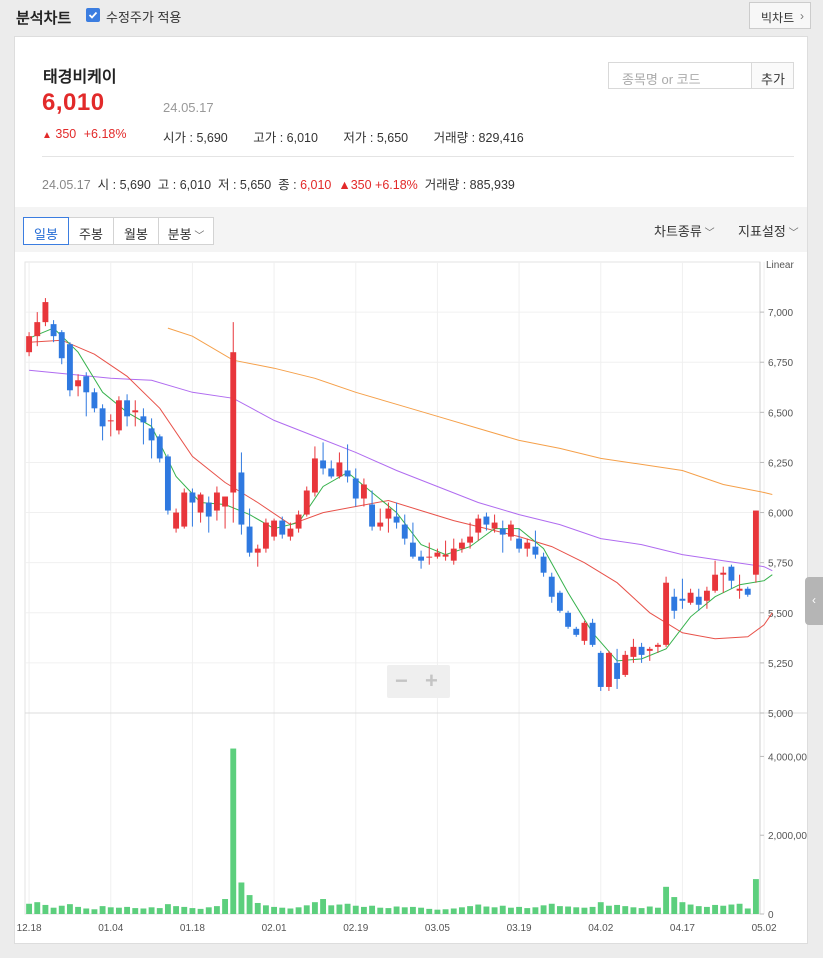 This screenshot has width=823, height=958. What do you see at coordinates (144, 17) in the screenshot?
I see `adjusted-price-label: 수정주가 적용` at bounding box center [144, 17].